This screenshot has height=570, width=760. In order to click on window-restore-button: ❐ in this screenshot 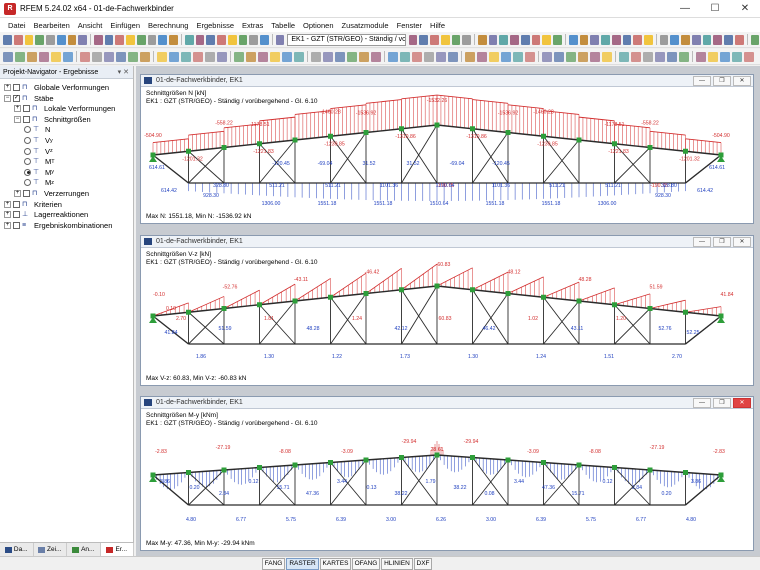, I will do `click(722, 241)`.